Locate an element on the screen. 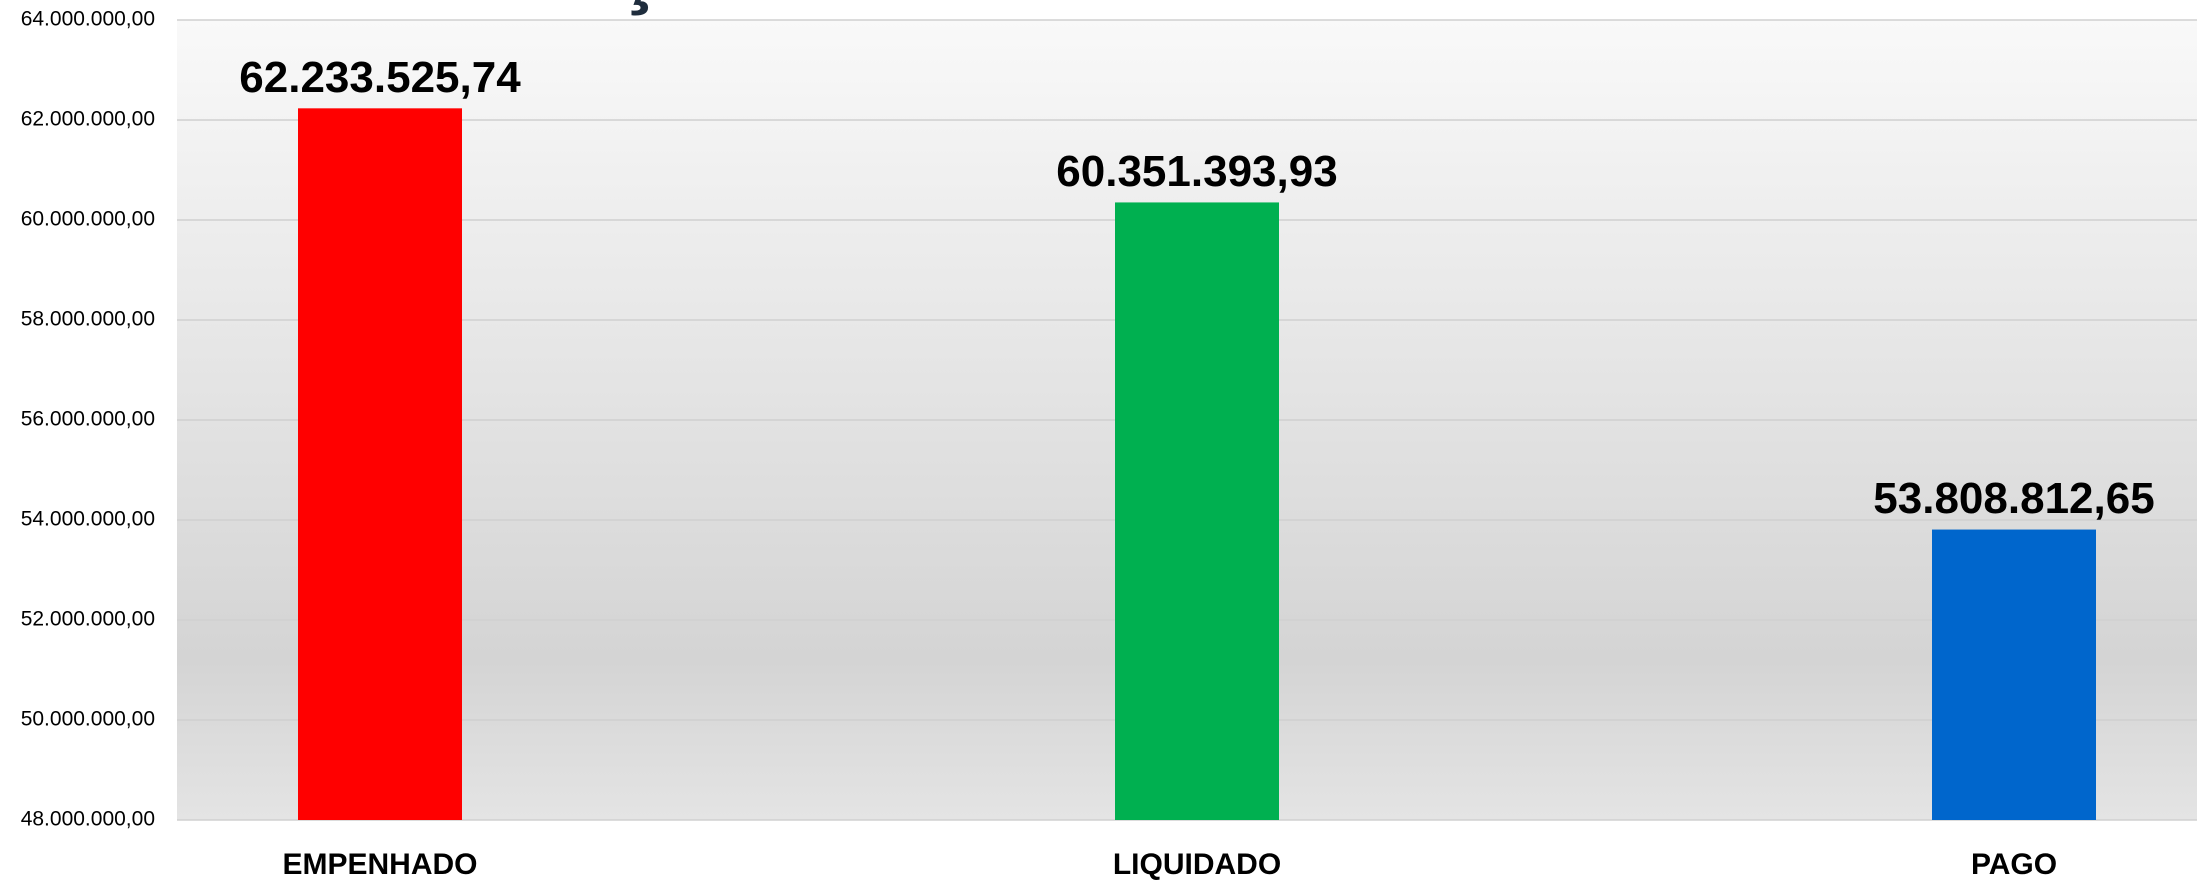 The image size is (2197, 884). y-tick-label: 64.000.000,00 is located at coordinates (88, 19).